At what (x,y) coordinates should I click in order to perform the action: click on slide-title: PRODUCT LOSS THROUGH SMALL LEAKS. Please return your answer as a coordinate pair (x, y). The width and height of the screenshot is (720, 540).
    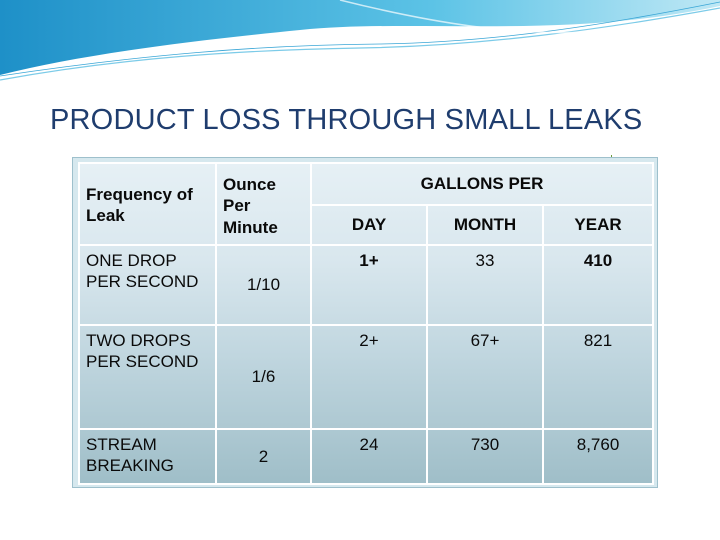
    Looking at the image, I should click on (346, 120).